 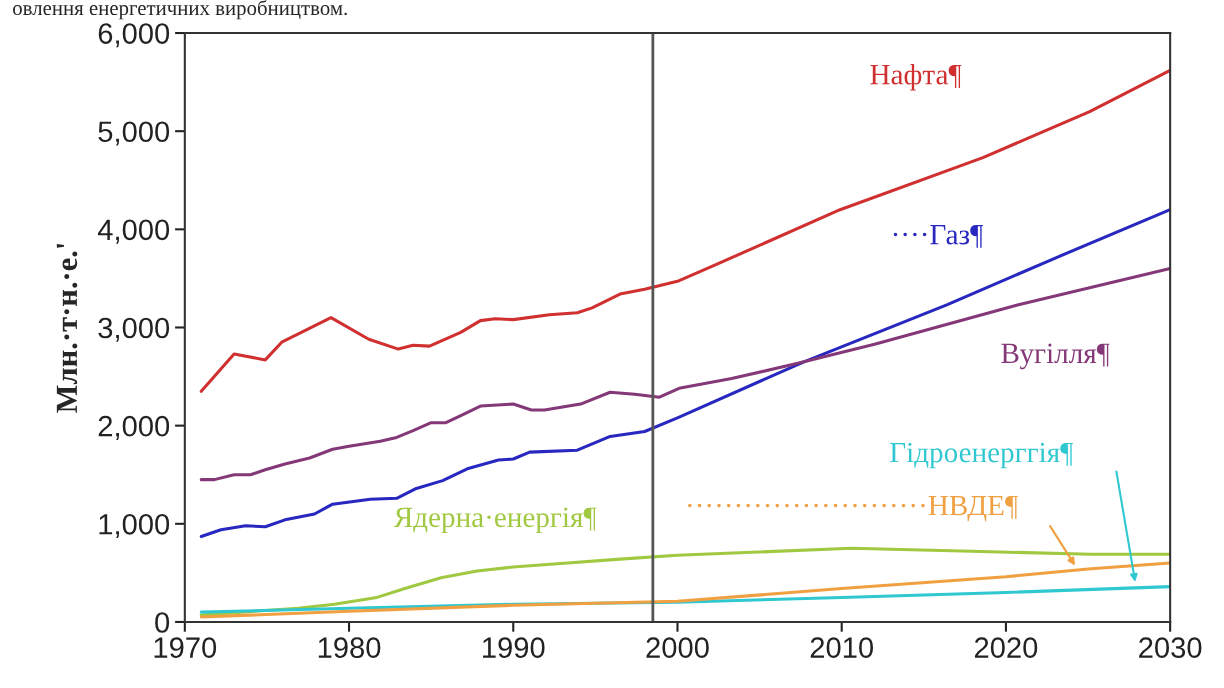 What do you see at coordinates (514, 647) in the screenshot?
I see `x-tick-label: 1990` at bounding box center [514, 647].